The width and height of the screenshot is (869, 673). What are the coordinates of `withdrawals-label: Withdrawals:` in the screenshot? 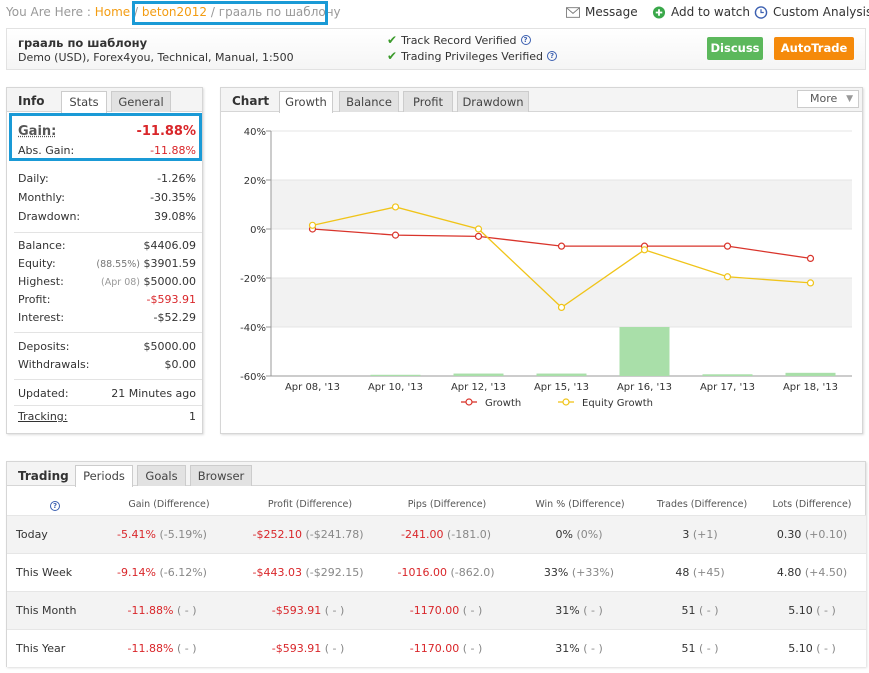 It's located at (54, 364).